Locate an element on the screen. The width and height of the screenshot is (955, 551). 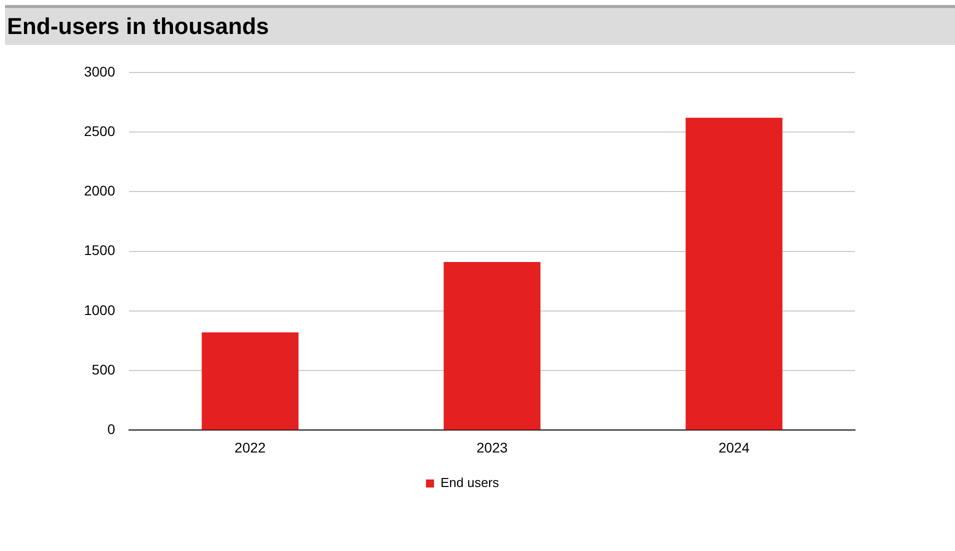
x-tick-label: 2024 is located at coordinates (734, 447).